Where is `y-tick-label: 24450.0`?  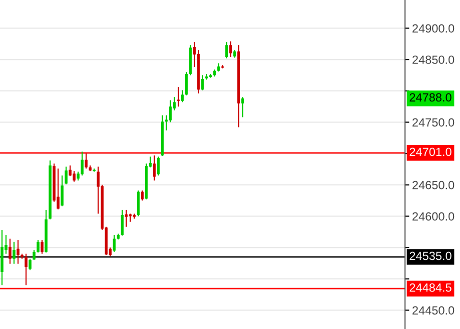
y-tick-label: 24450.0 is located at coordinates (433, 310).